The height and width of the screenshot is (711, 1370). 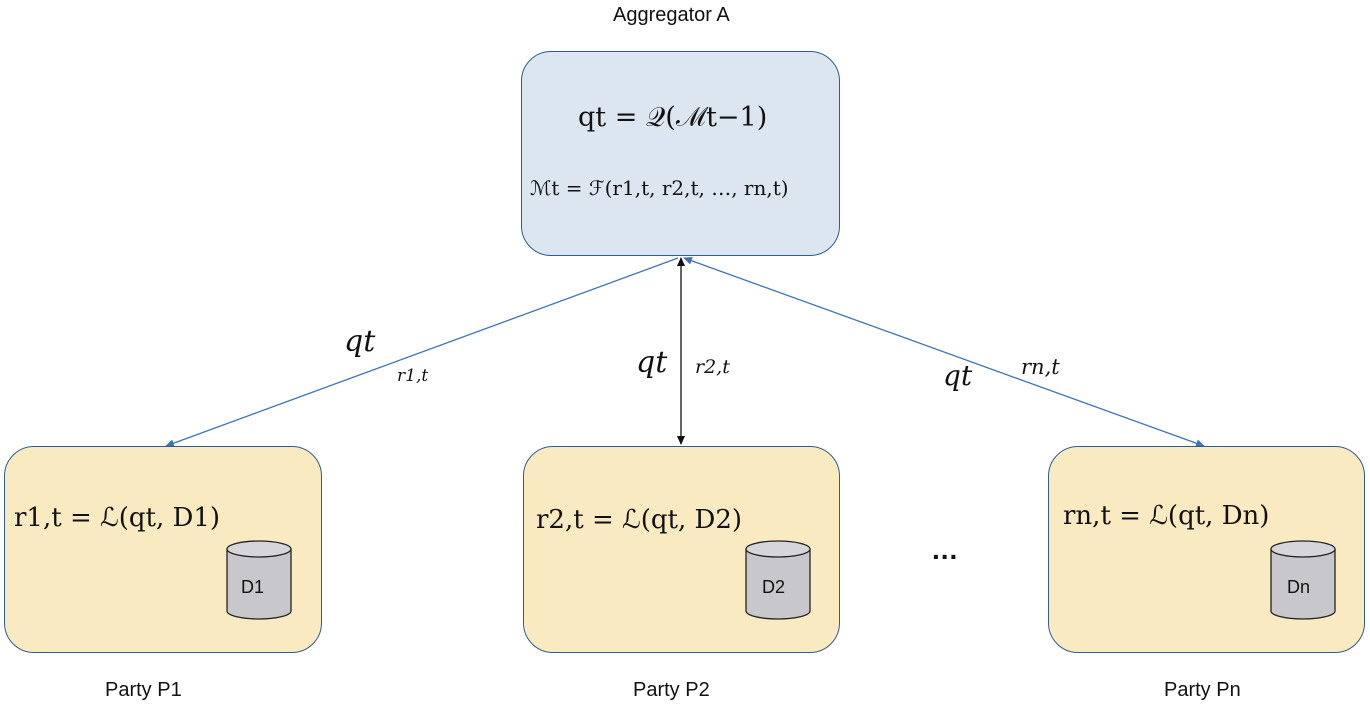 What do you see at coordinates (774, 587) in the screenshot?
I see `database-label: D2` at bounding box center [774, 587].